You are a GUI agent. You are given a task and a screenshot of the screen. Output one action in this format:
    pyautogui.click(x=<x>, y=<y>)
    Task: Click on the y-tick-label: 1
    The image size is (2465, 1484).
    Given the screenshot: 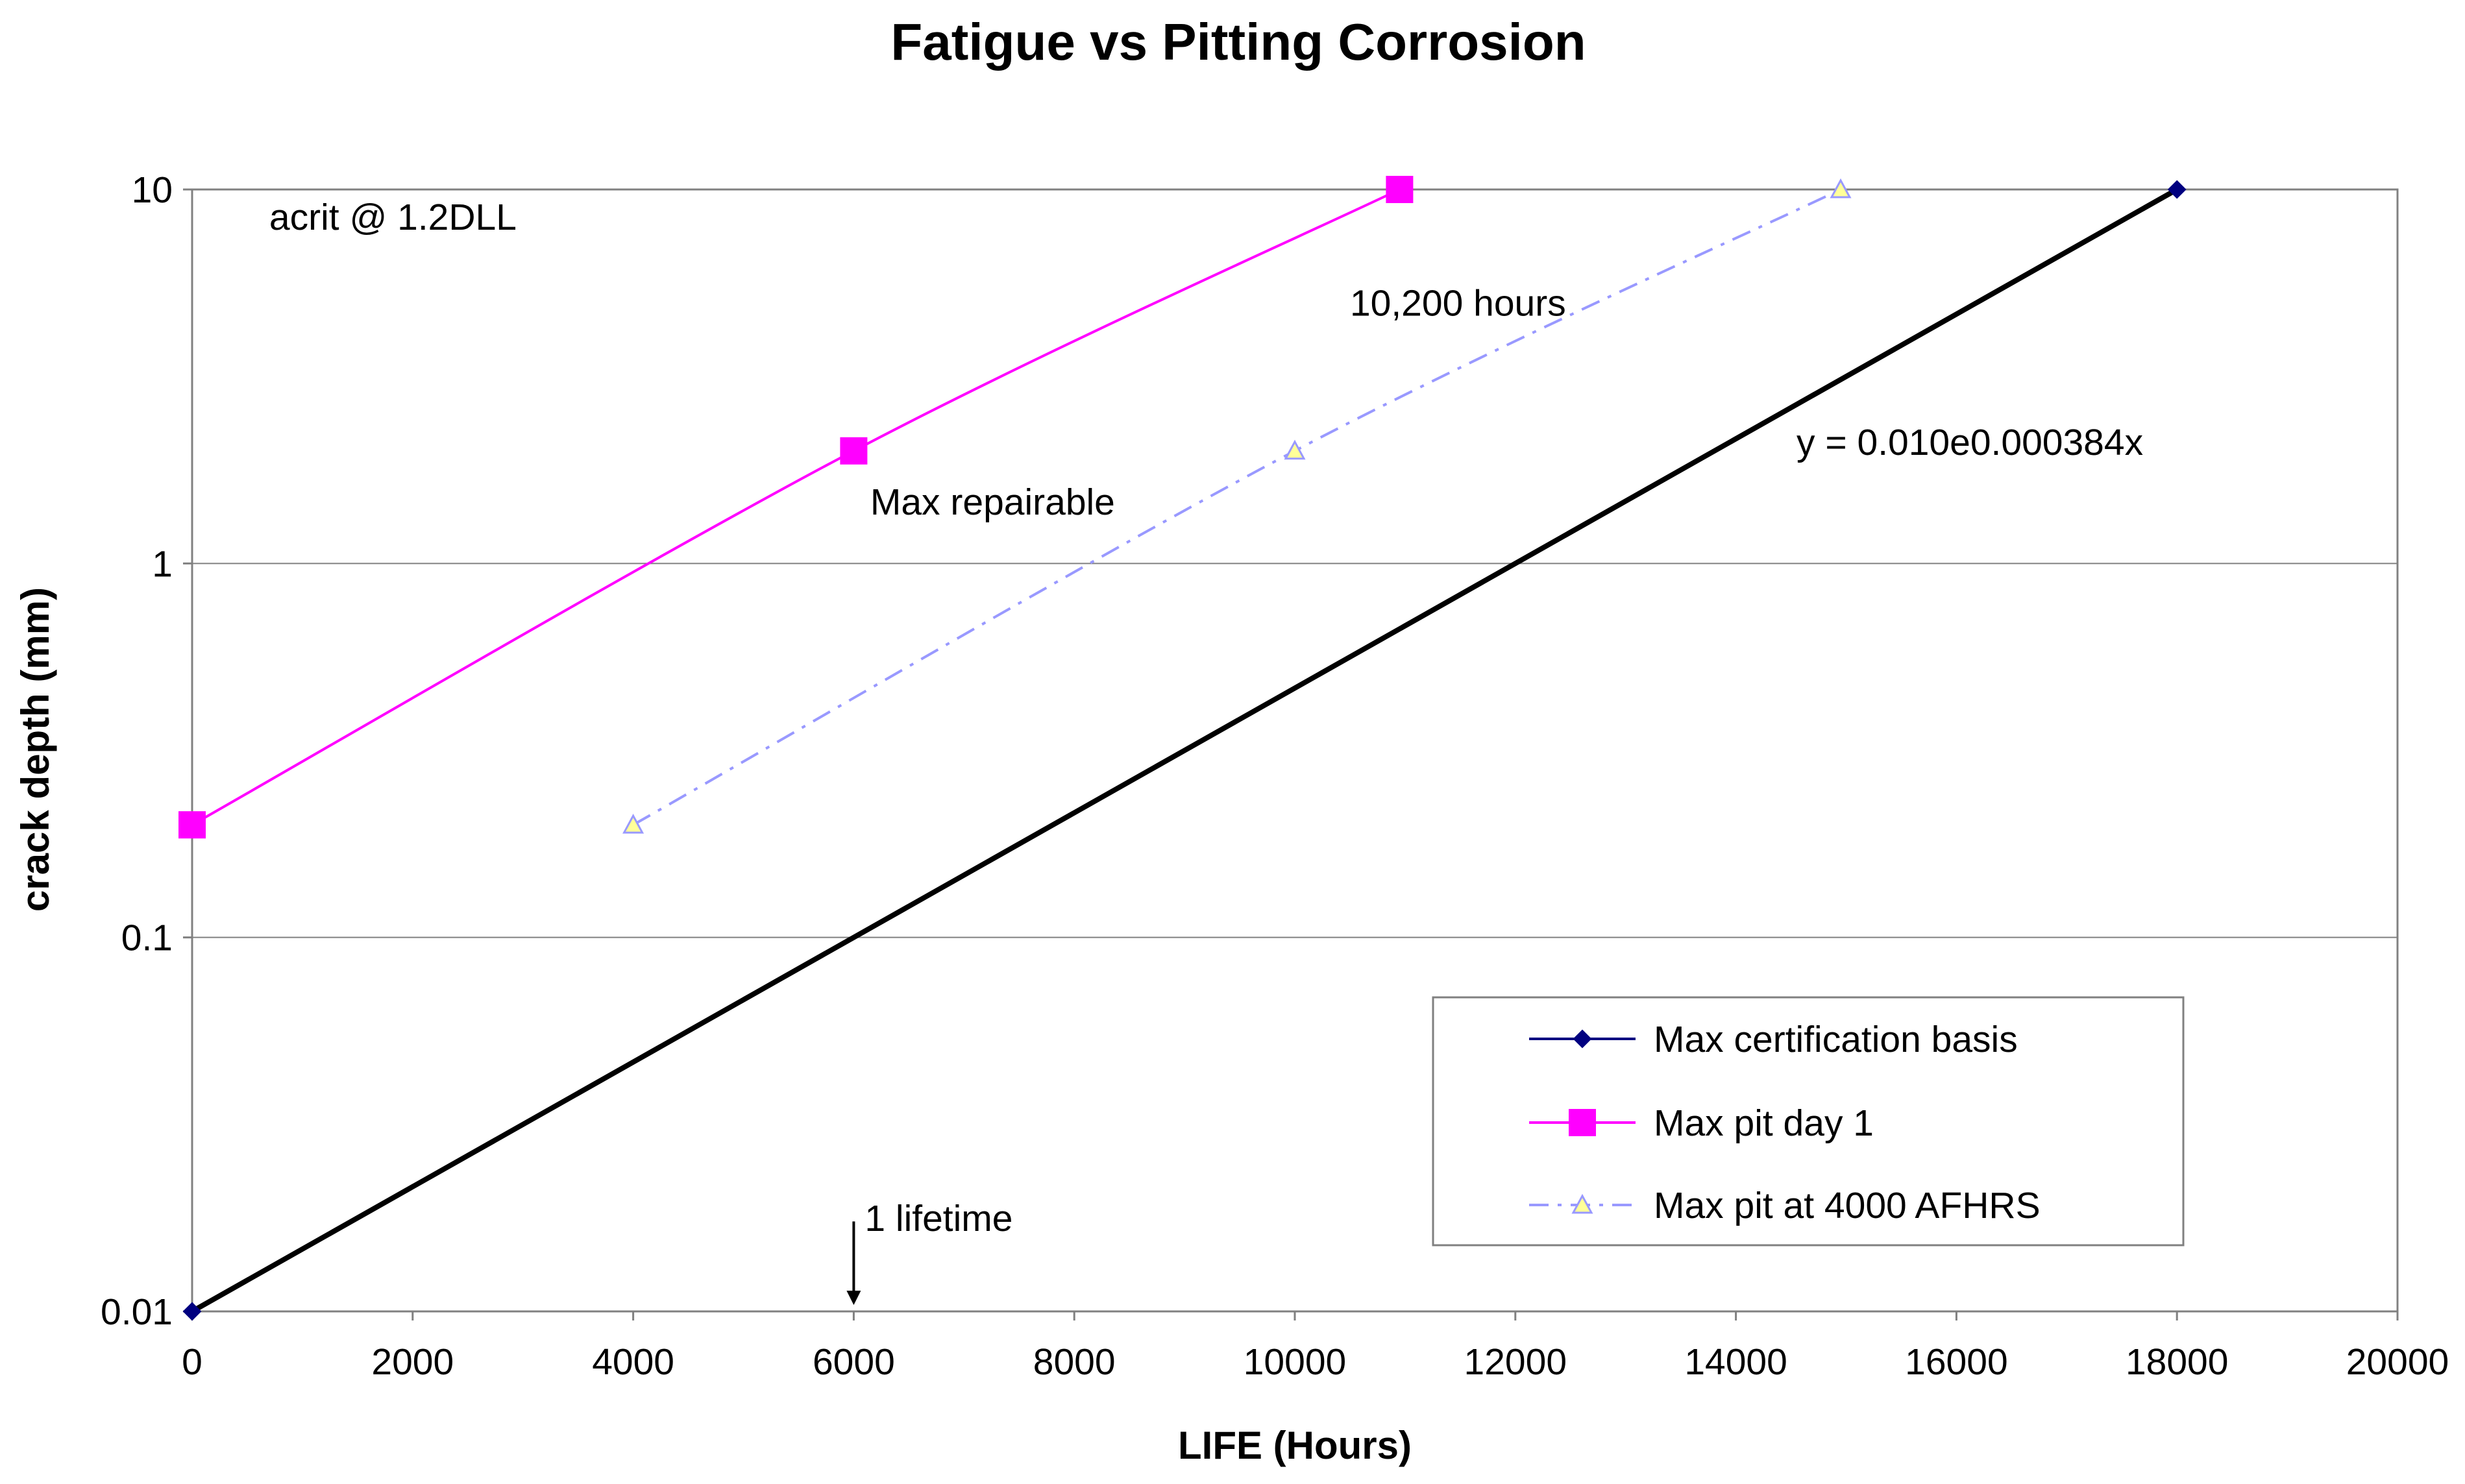 What is the action you would take?
    pyautogui.click(x=162, y=564)
    